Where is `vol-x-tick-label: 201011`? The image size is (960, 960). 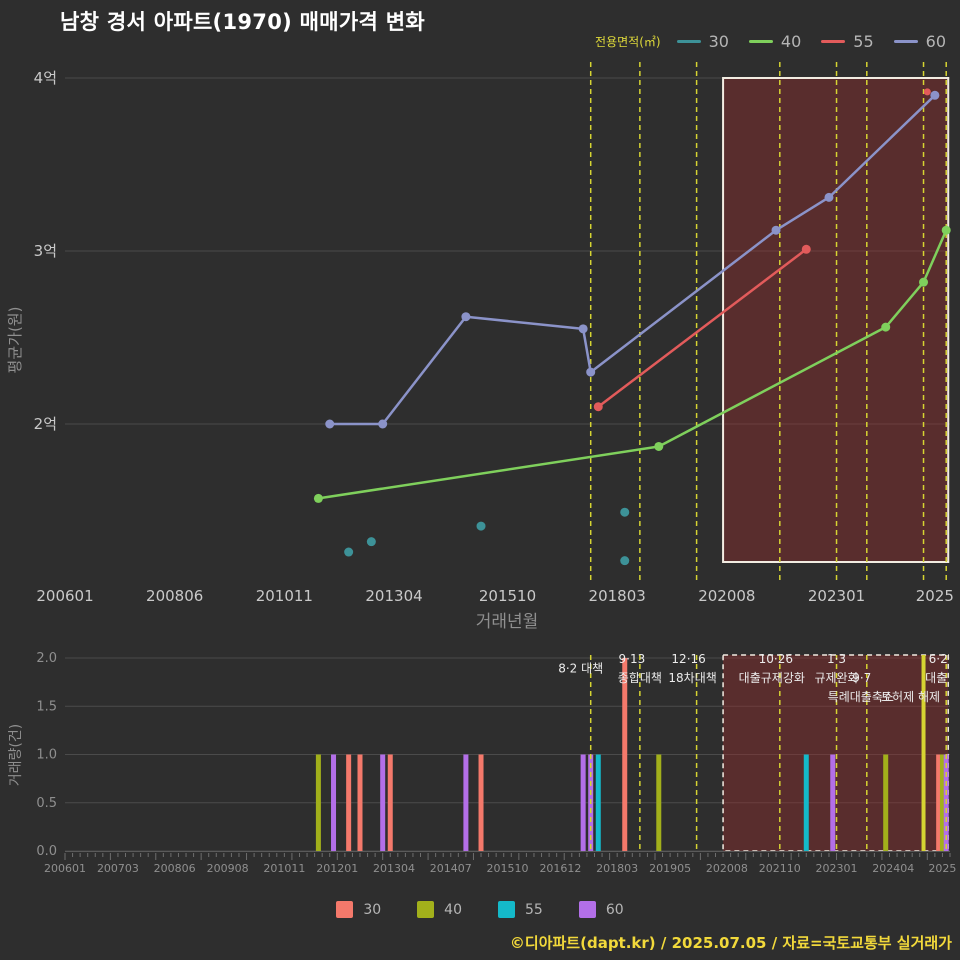
vol-x-tick-label: 201011 is located at coordinates (284, 868).